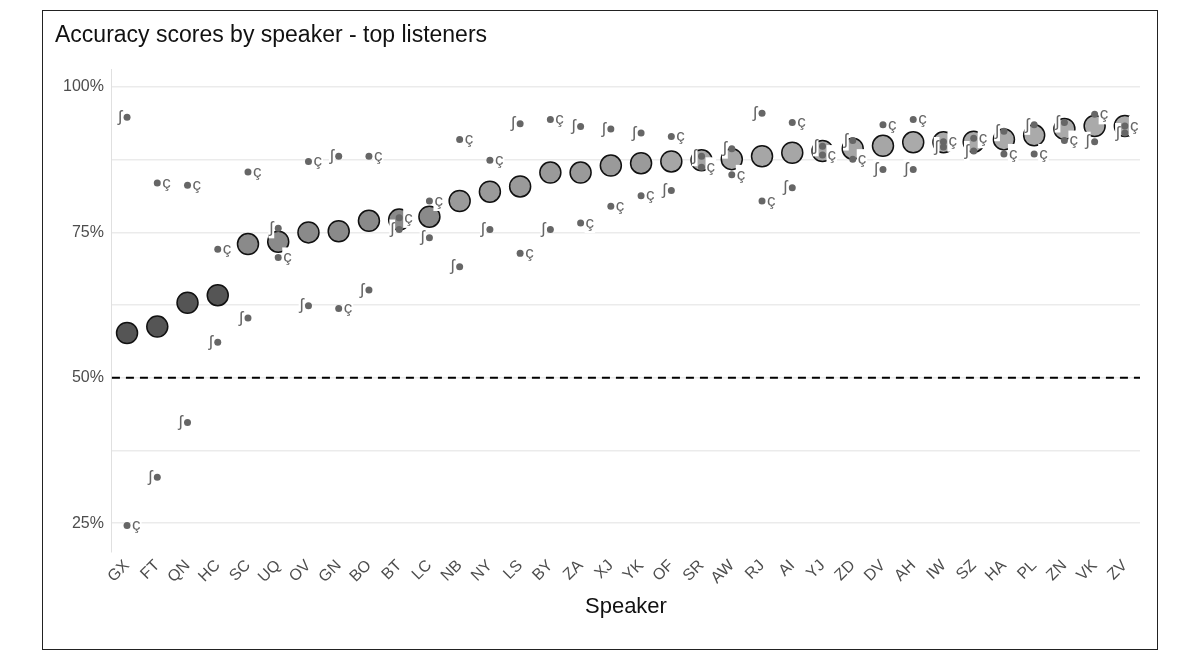  Describe the element at coordinates (693, 570) in the screenshot. I see `x-tick-label: SR` at that location.